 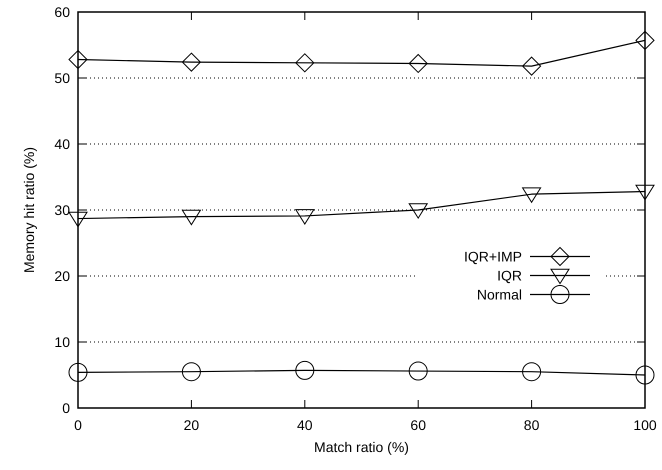 What do you see at coordinates (361, 447) in the screenshot?
I see `x-axis-title: Match ratio (%)` at bounding box center [361, 447].